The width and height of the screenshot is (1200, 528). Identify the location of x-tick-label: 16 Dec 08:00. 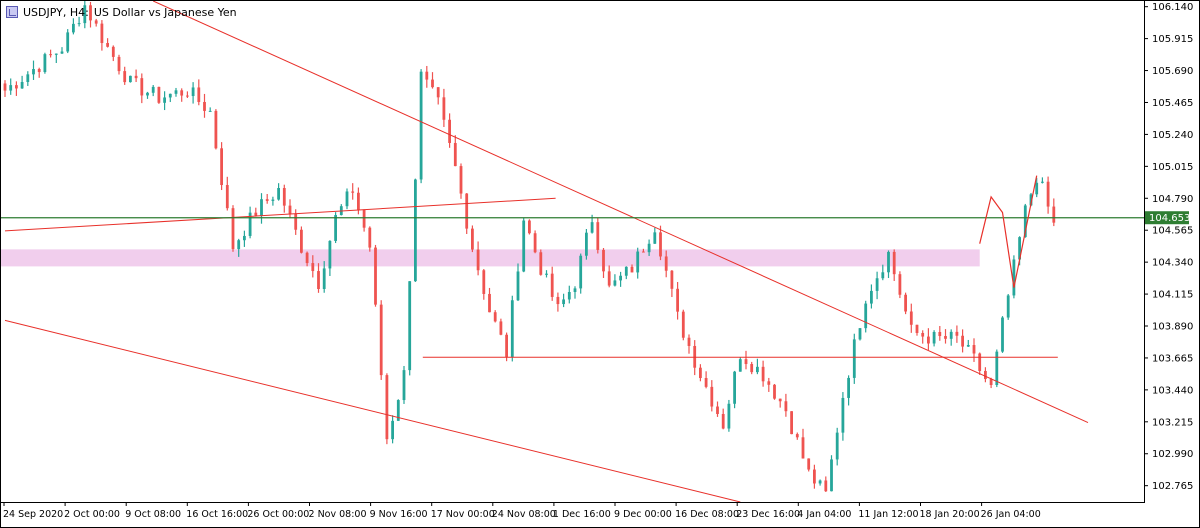
(707, 514).